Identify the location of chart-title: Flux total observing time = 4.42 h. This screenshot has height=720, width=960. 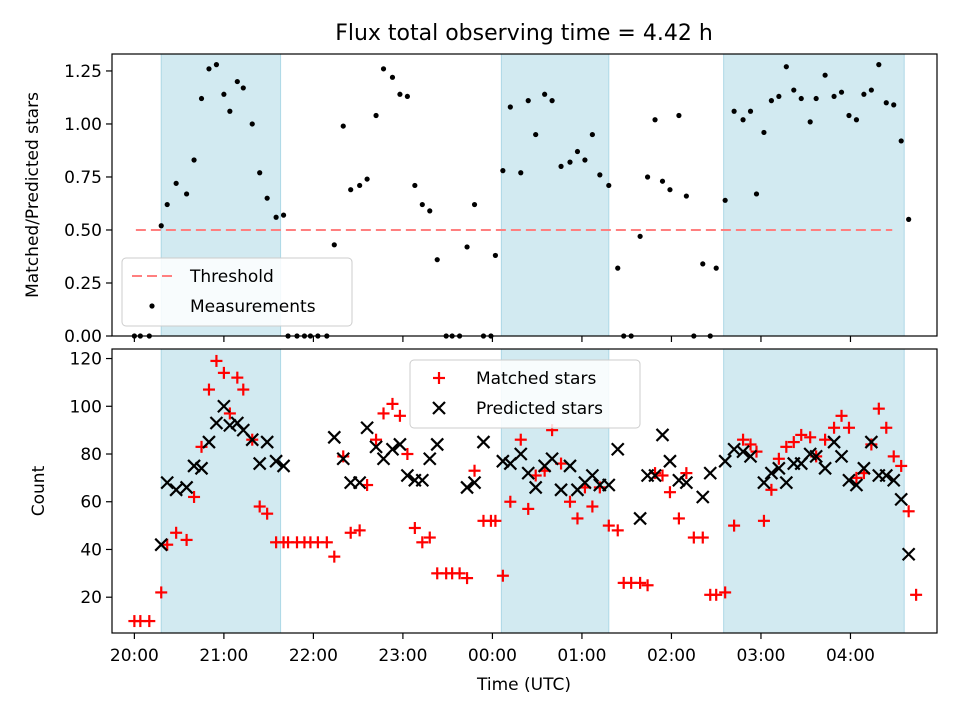
(524, 33).